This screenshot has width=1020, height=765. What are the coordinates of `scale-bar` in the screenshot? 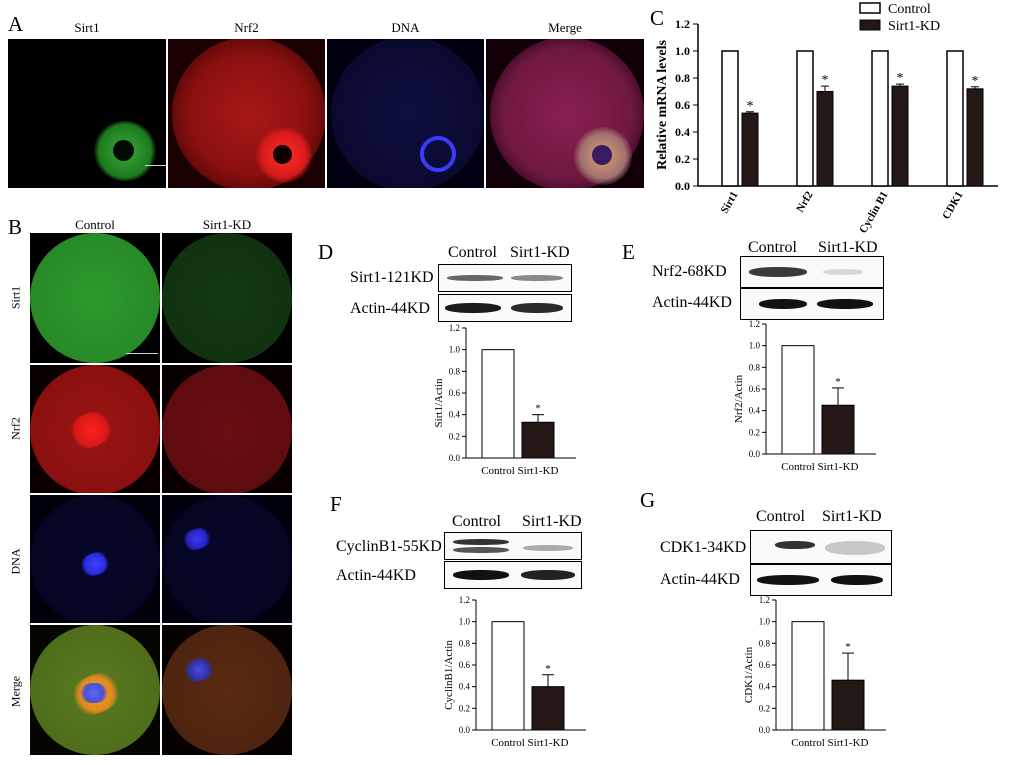 It's located at (142, 353).